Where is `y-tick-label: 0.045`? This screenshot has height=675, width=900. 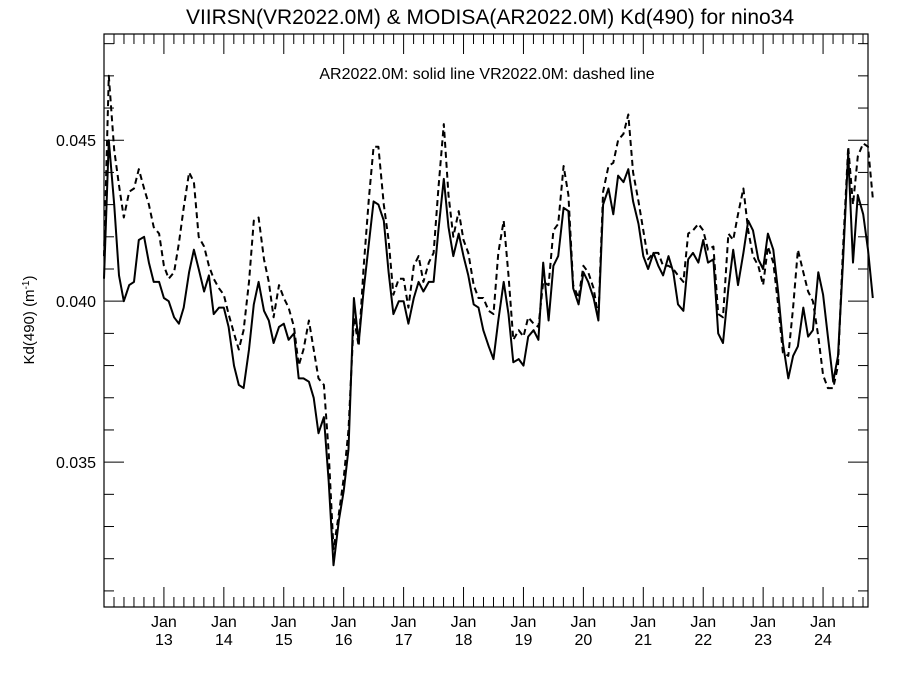 y-tick-label: 0.045 is located at coordinates (76, 141).